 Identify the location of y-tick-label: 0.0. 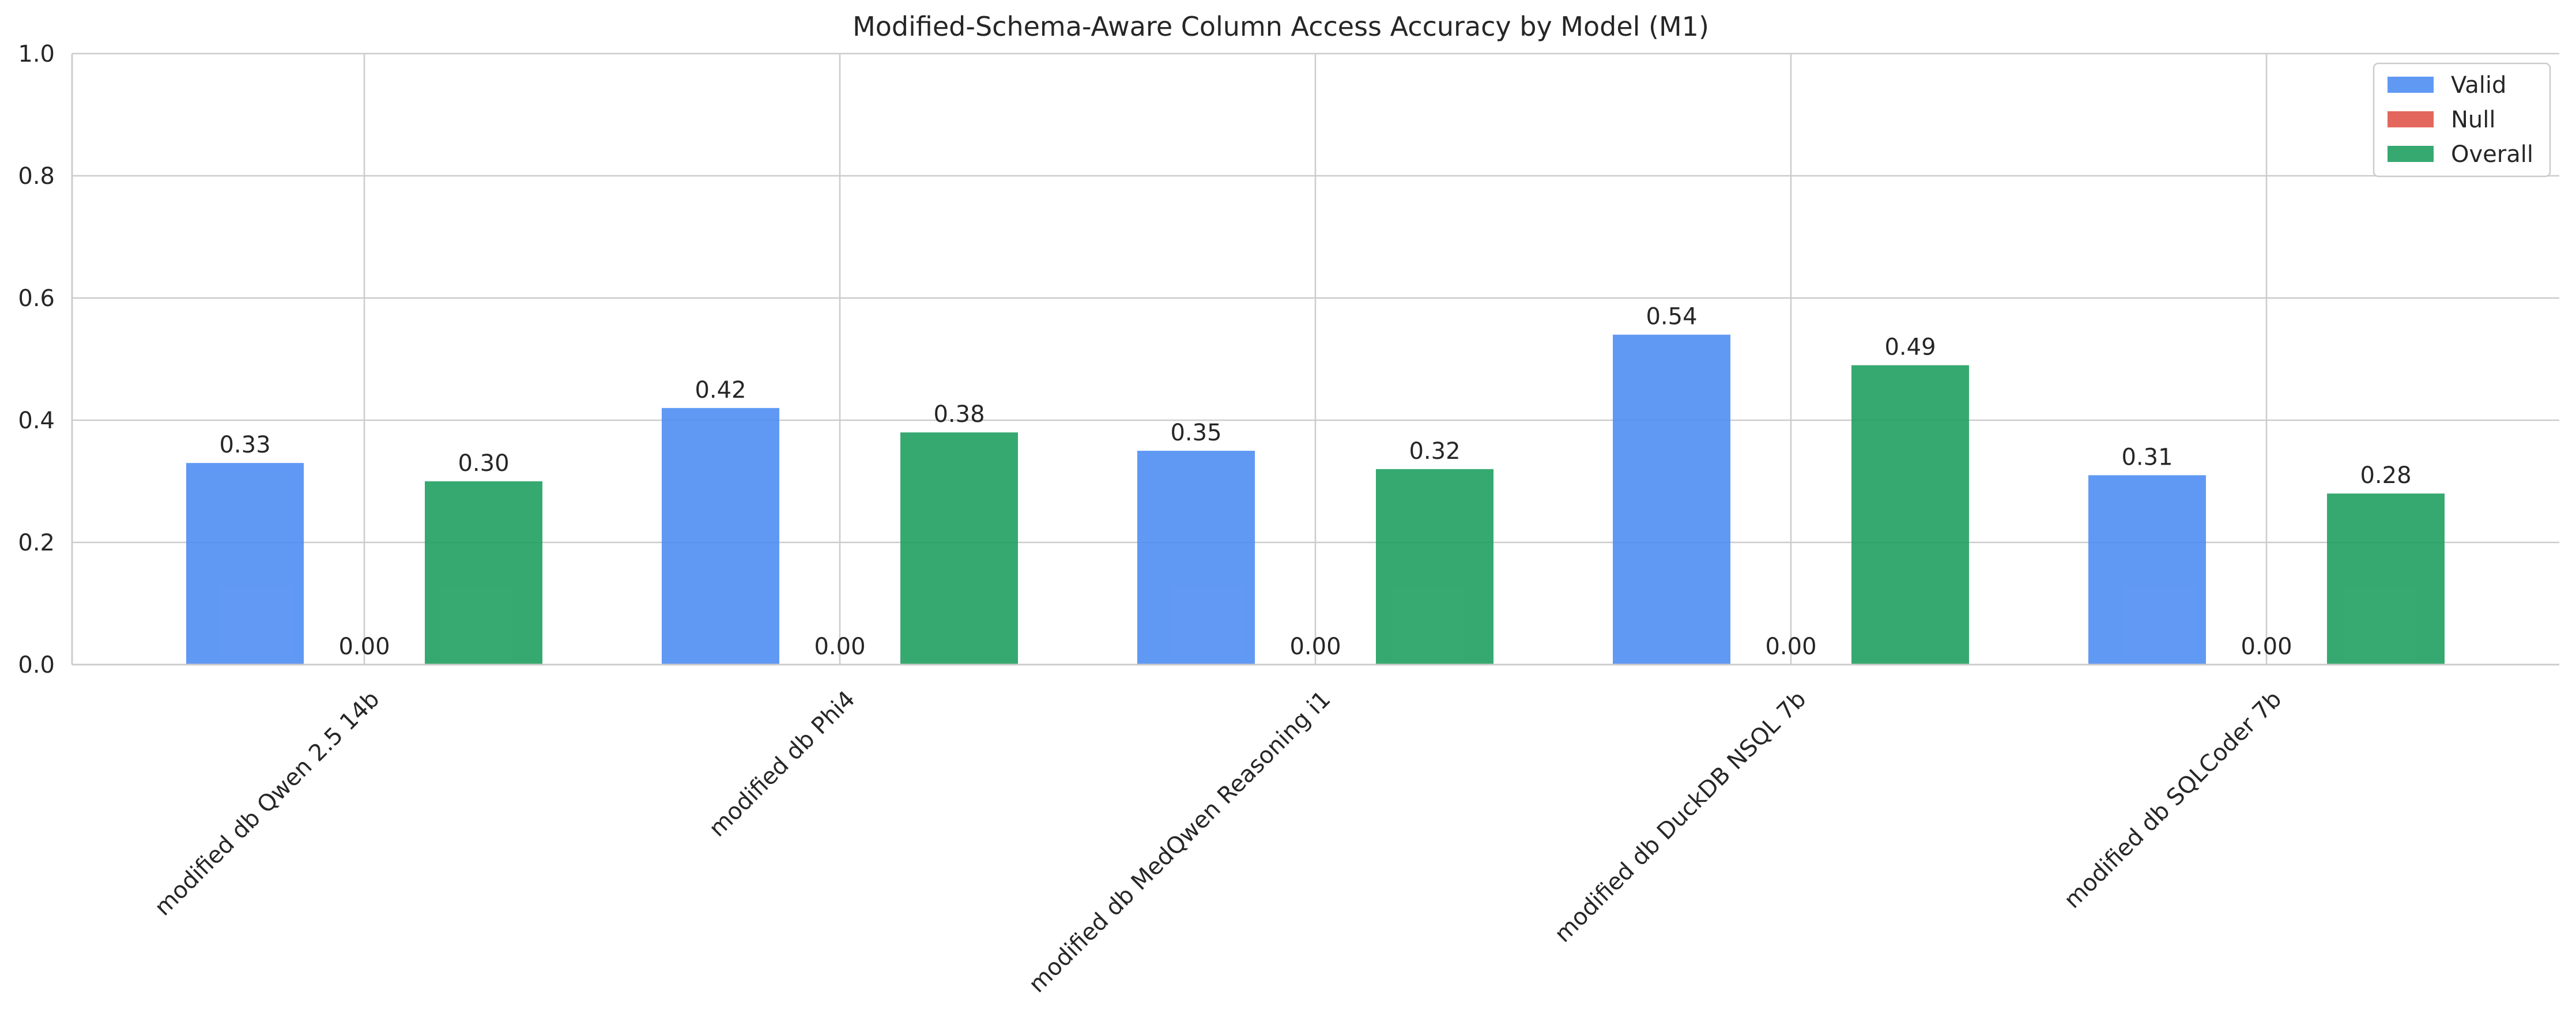
(36, 665).